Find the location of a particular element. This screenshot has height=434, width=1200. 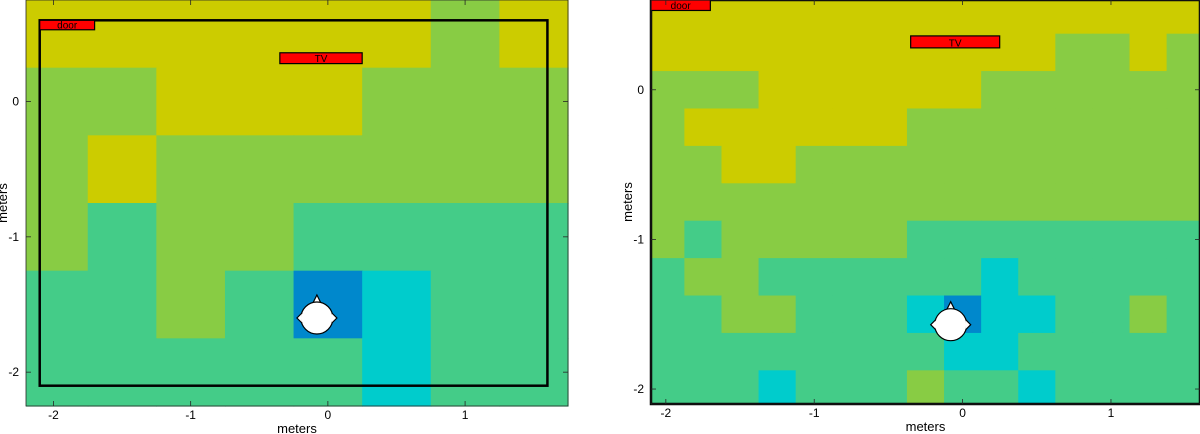

head-left-ear is located at coordinates (299, 318).